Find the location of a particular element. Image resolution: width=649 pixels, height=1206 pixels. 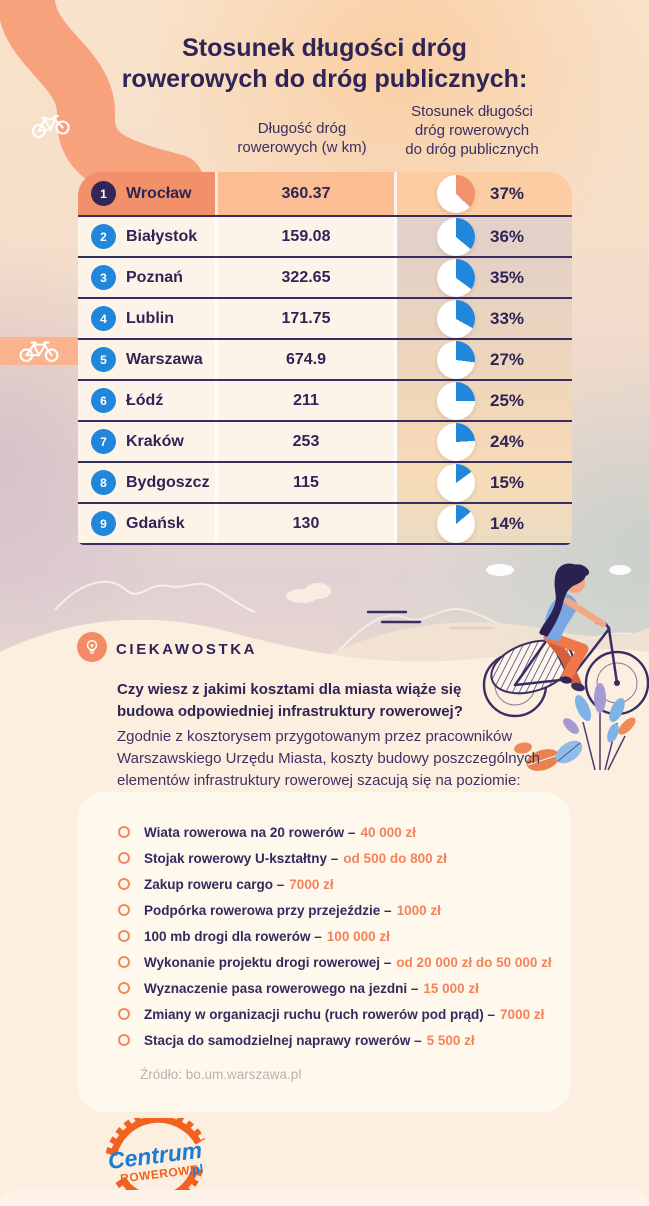

ratio-value: 14% is located at coordinates (507, 523).